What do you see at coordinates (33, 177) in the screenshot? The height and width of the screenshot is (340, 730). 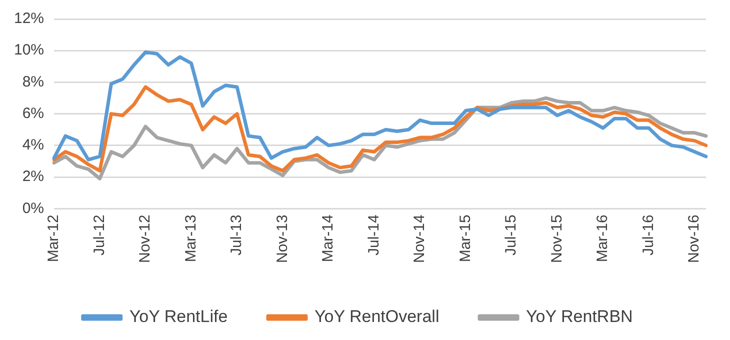 I see `y-tick-label: 2%` at bounding box center [33, 177].